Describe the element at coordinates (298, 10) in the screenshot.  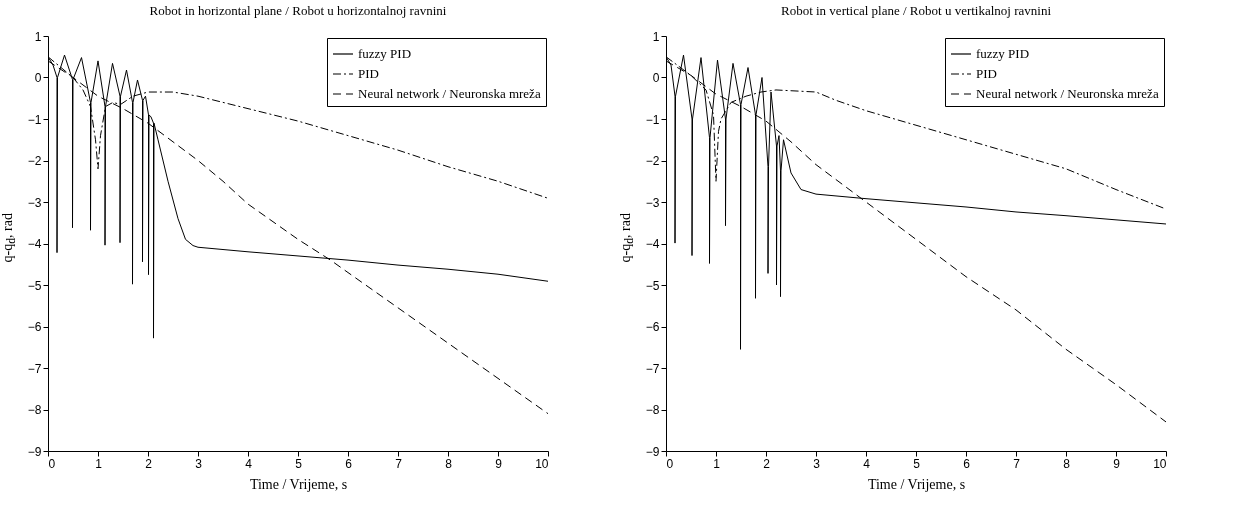
I see `chart-title: Robot in horizontal plane / Robot u horizontalnoj ravnini` at that location.